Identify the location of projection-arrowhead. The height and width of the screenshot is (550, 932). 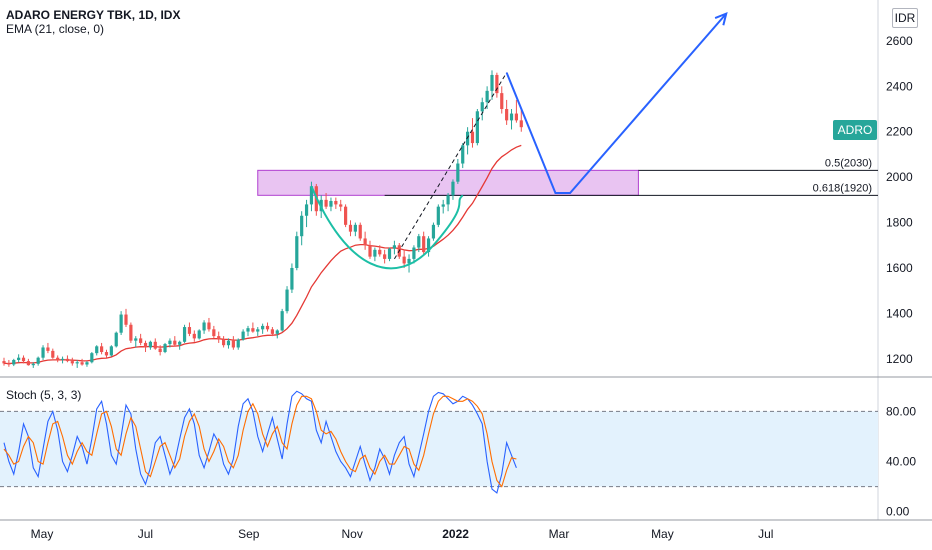
(721, 18).